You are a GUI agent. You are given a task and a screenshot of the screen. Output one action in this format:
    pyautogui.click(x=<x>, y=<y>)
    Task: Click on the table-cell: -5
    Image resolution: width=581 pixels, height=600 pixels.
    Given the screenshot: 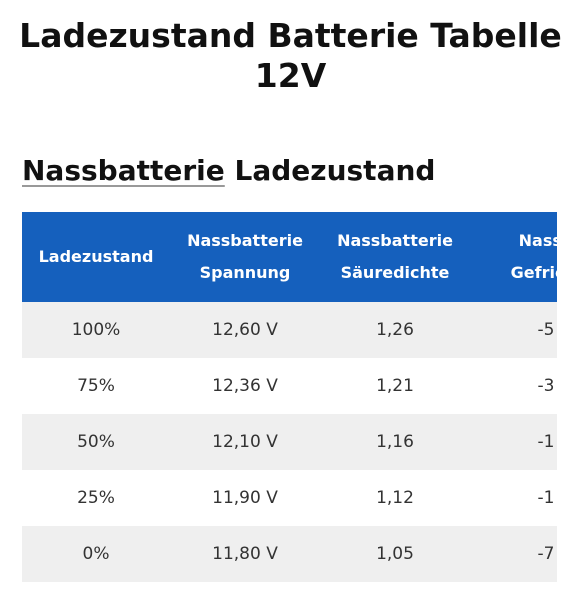 What is the action you would take?
    pyautogui.click(x=513, y=330)
    